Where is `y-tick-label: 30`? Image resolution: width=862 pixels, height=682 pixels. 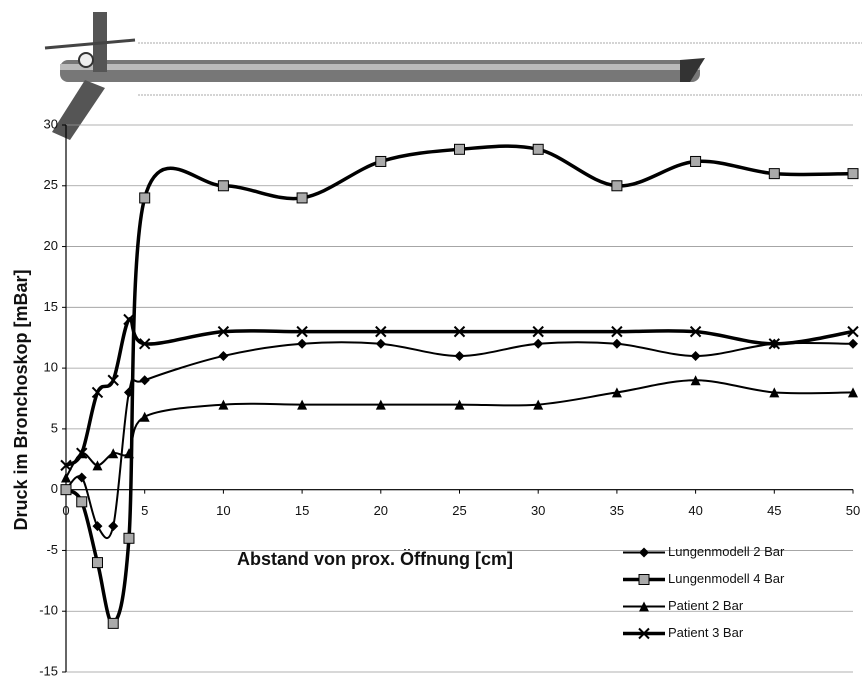 y-tick-label: 30 is located at coordinates (51, 123).